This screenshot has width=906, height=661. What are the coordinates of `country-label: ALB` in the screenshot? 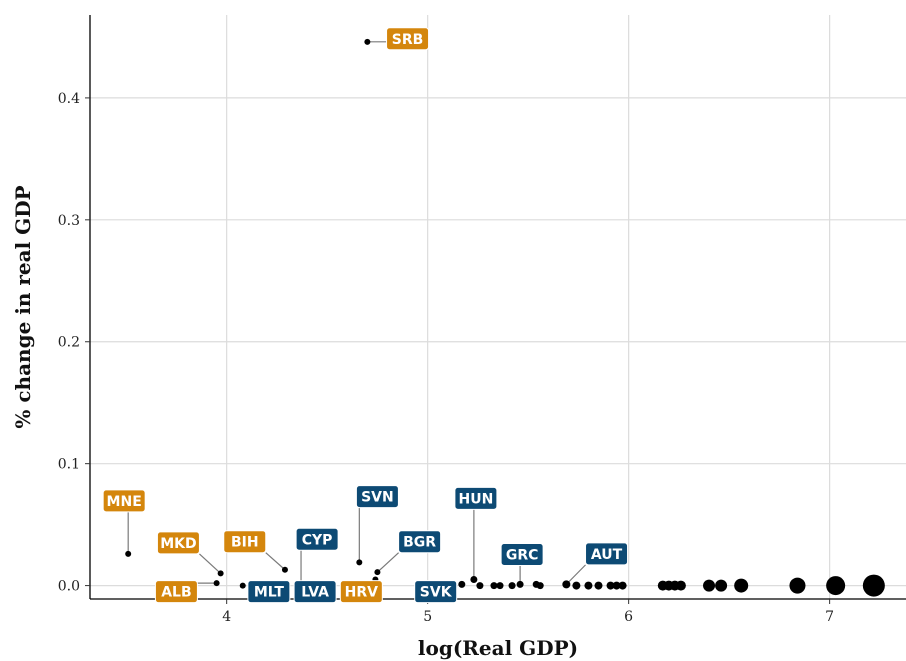 It's located at (176, 592).